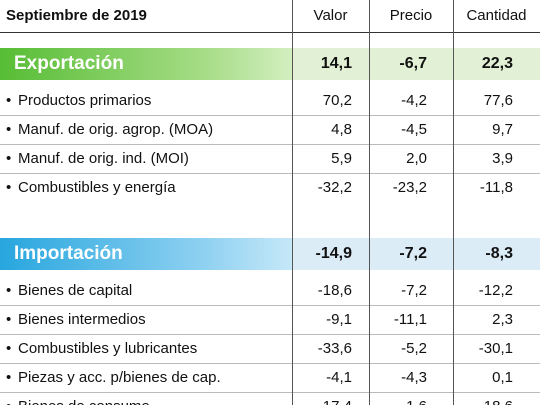  Describe the element at coordinates (270, 32) in the screenshot. I see `header-rule` at that location.